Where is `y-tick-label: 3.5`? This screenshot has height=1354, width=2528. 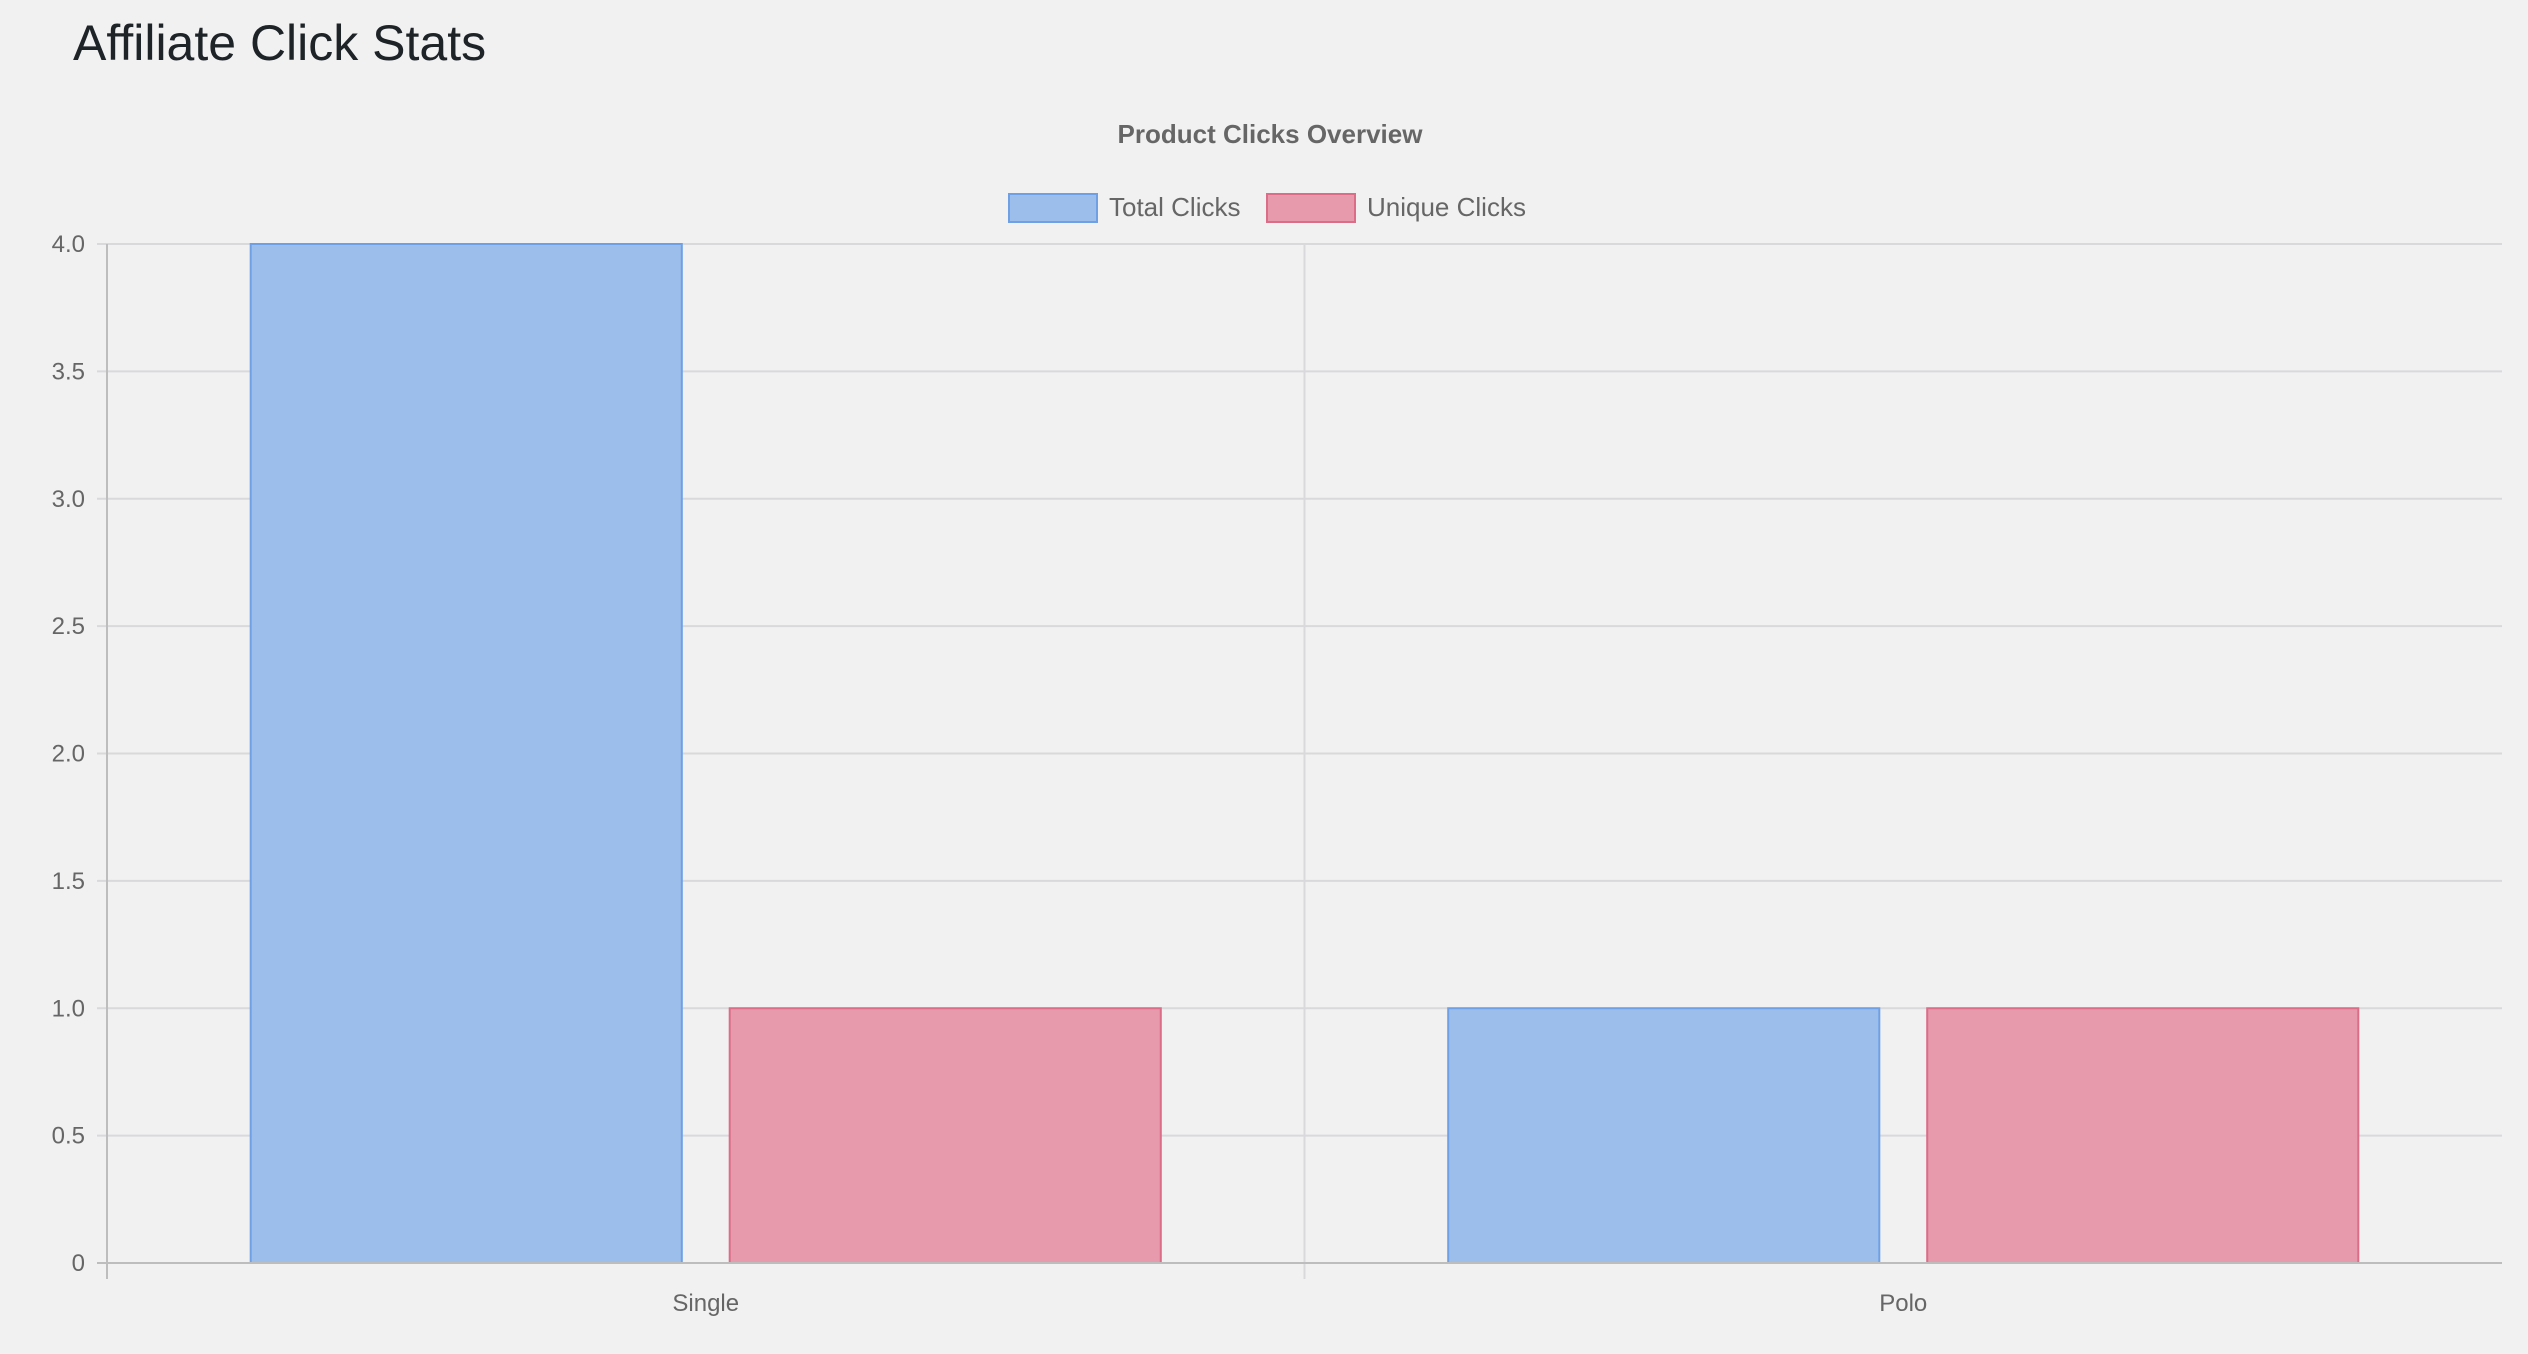 y-tick-label: 3.5 is located at coordinates (68, 371).